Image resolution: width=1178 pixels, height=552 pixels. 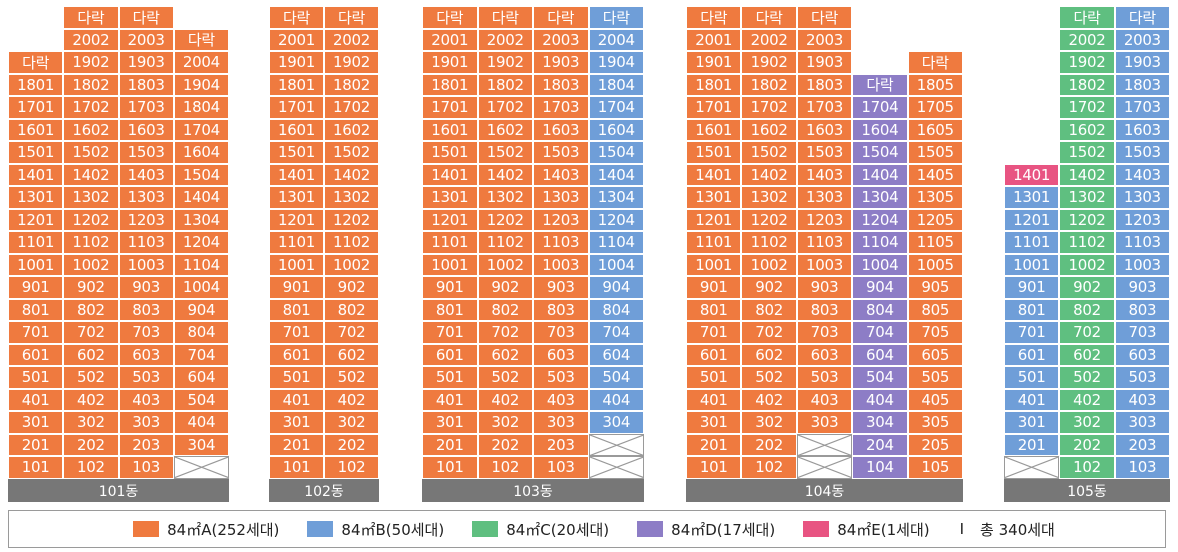 What do you see at coordinates (935, 309) in the screenshot?
I see `unit-cell: 805` at bounding box center [935, 309].